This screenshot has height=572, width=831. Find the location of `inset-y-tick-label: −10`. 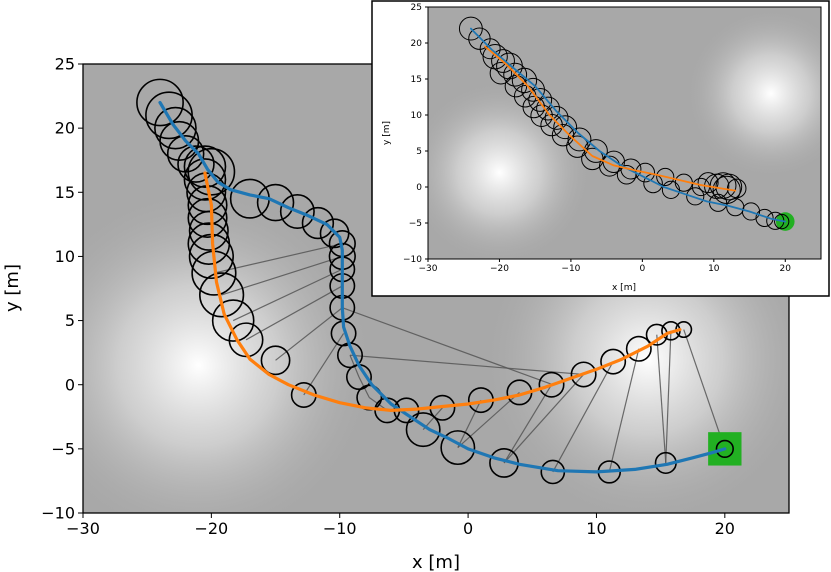

inset-y-tick-label: −10 is located at coordinates (412, 260).